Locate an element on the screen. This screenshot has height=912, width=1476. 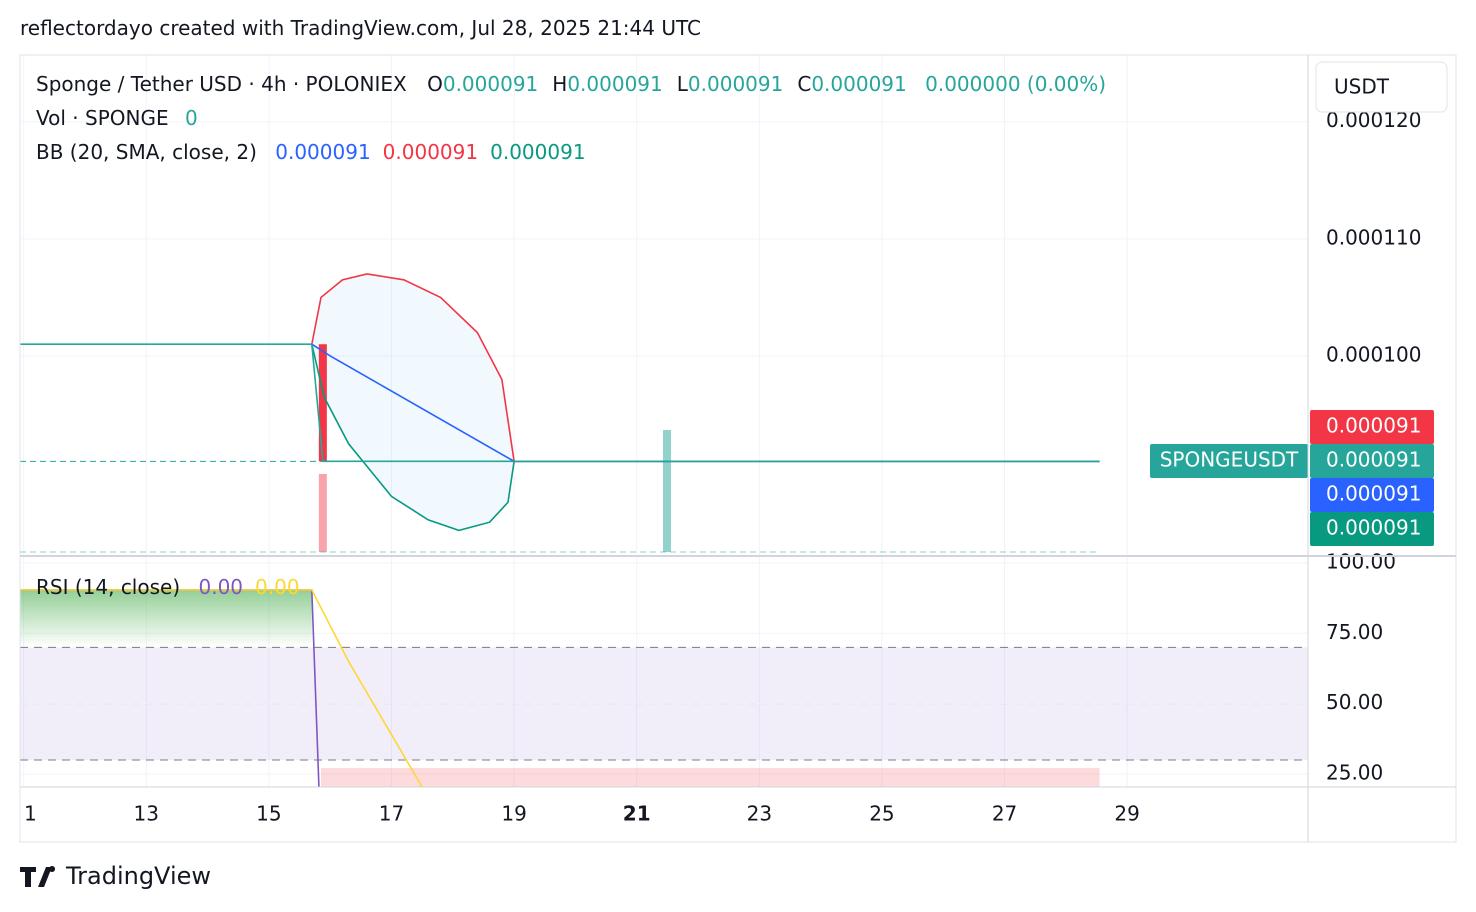
footer: TradingView is located at coordinates (138, 876).